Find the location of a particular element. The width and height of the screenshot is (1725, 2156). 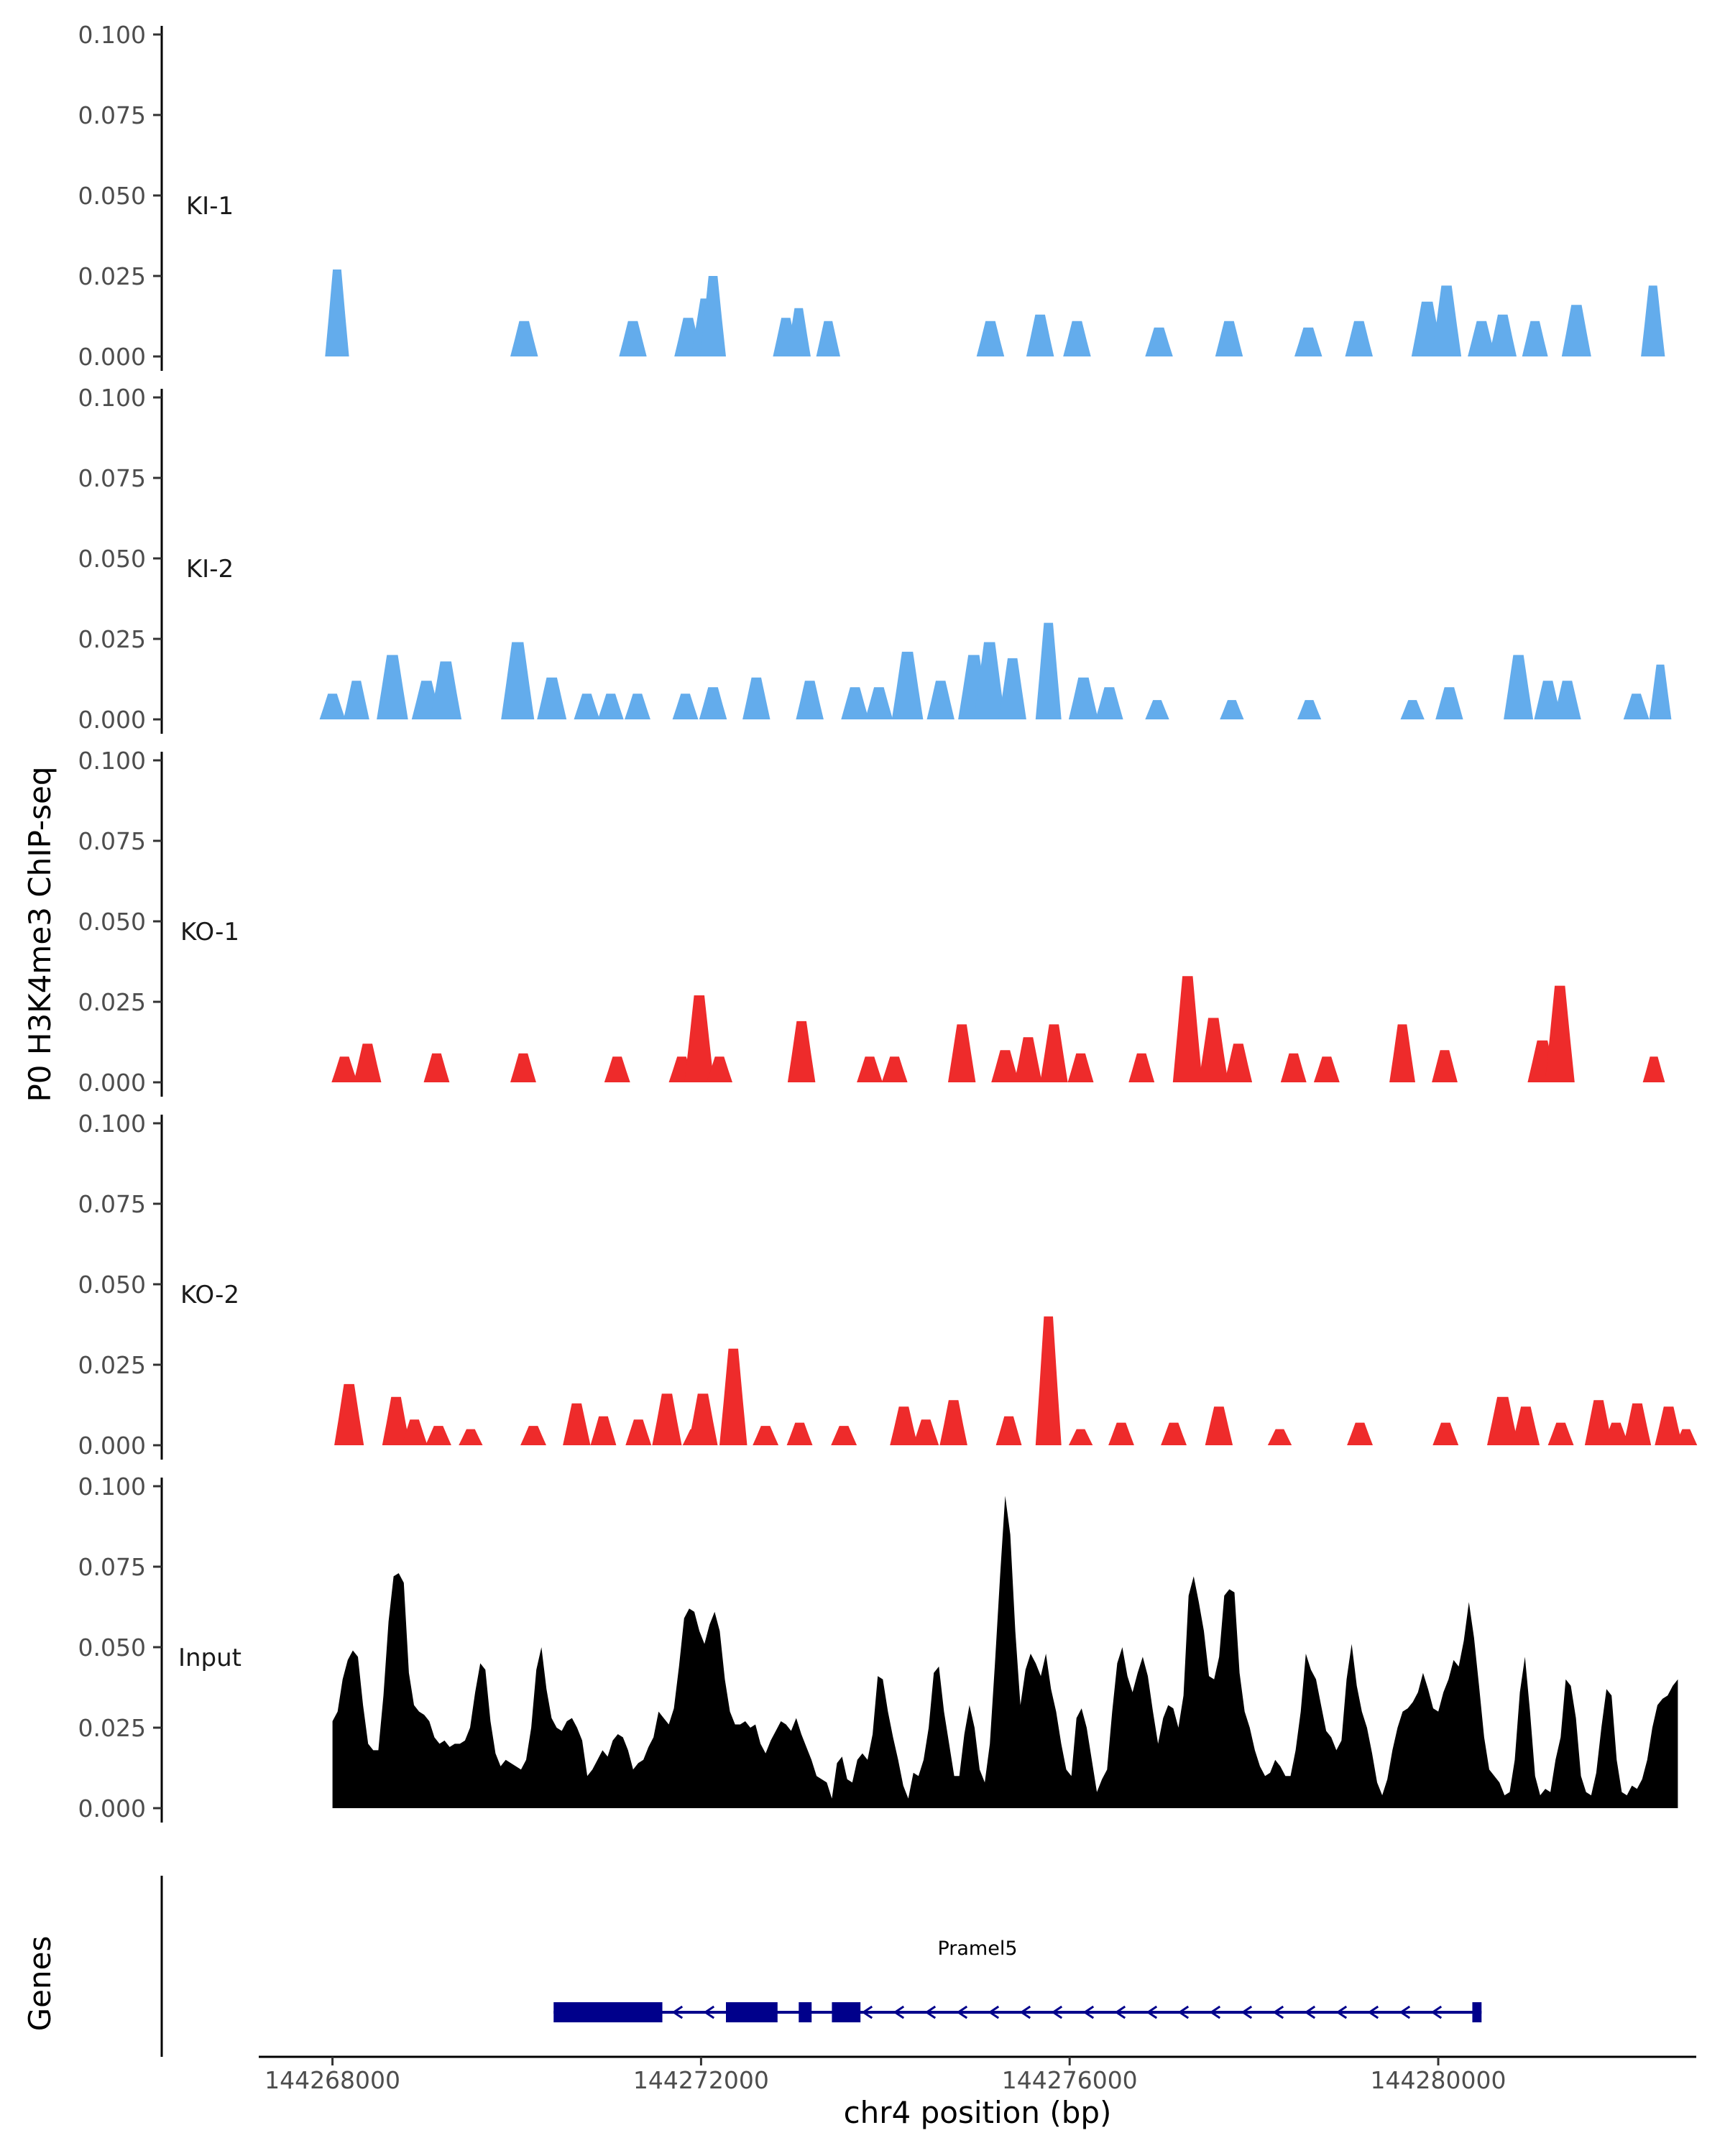

x-tick-label: 144276000 is located at coordinates (1070, 2080).